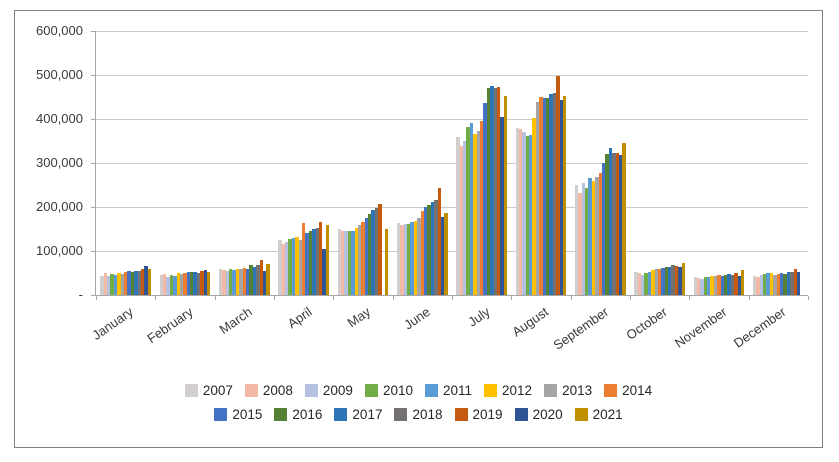 The width and height of the screenshot is (839, 462). I want to click on x-axis-label: November, so click(700, 327).